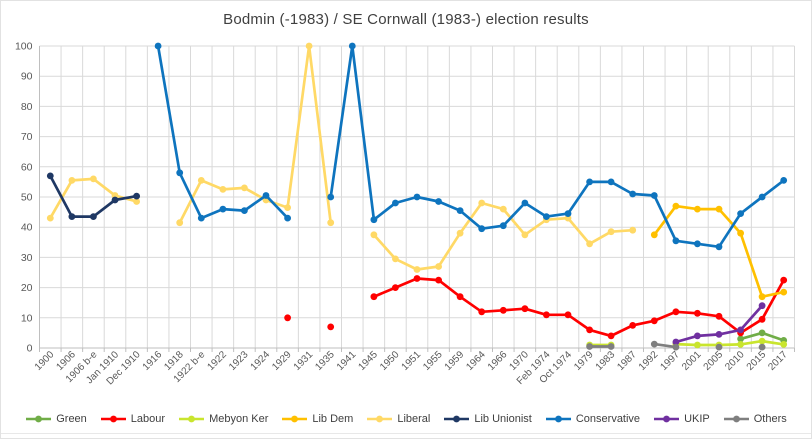 This screenshot has height=439, width=812. I want to click on series-green, so click(762, 336).